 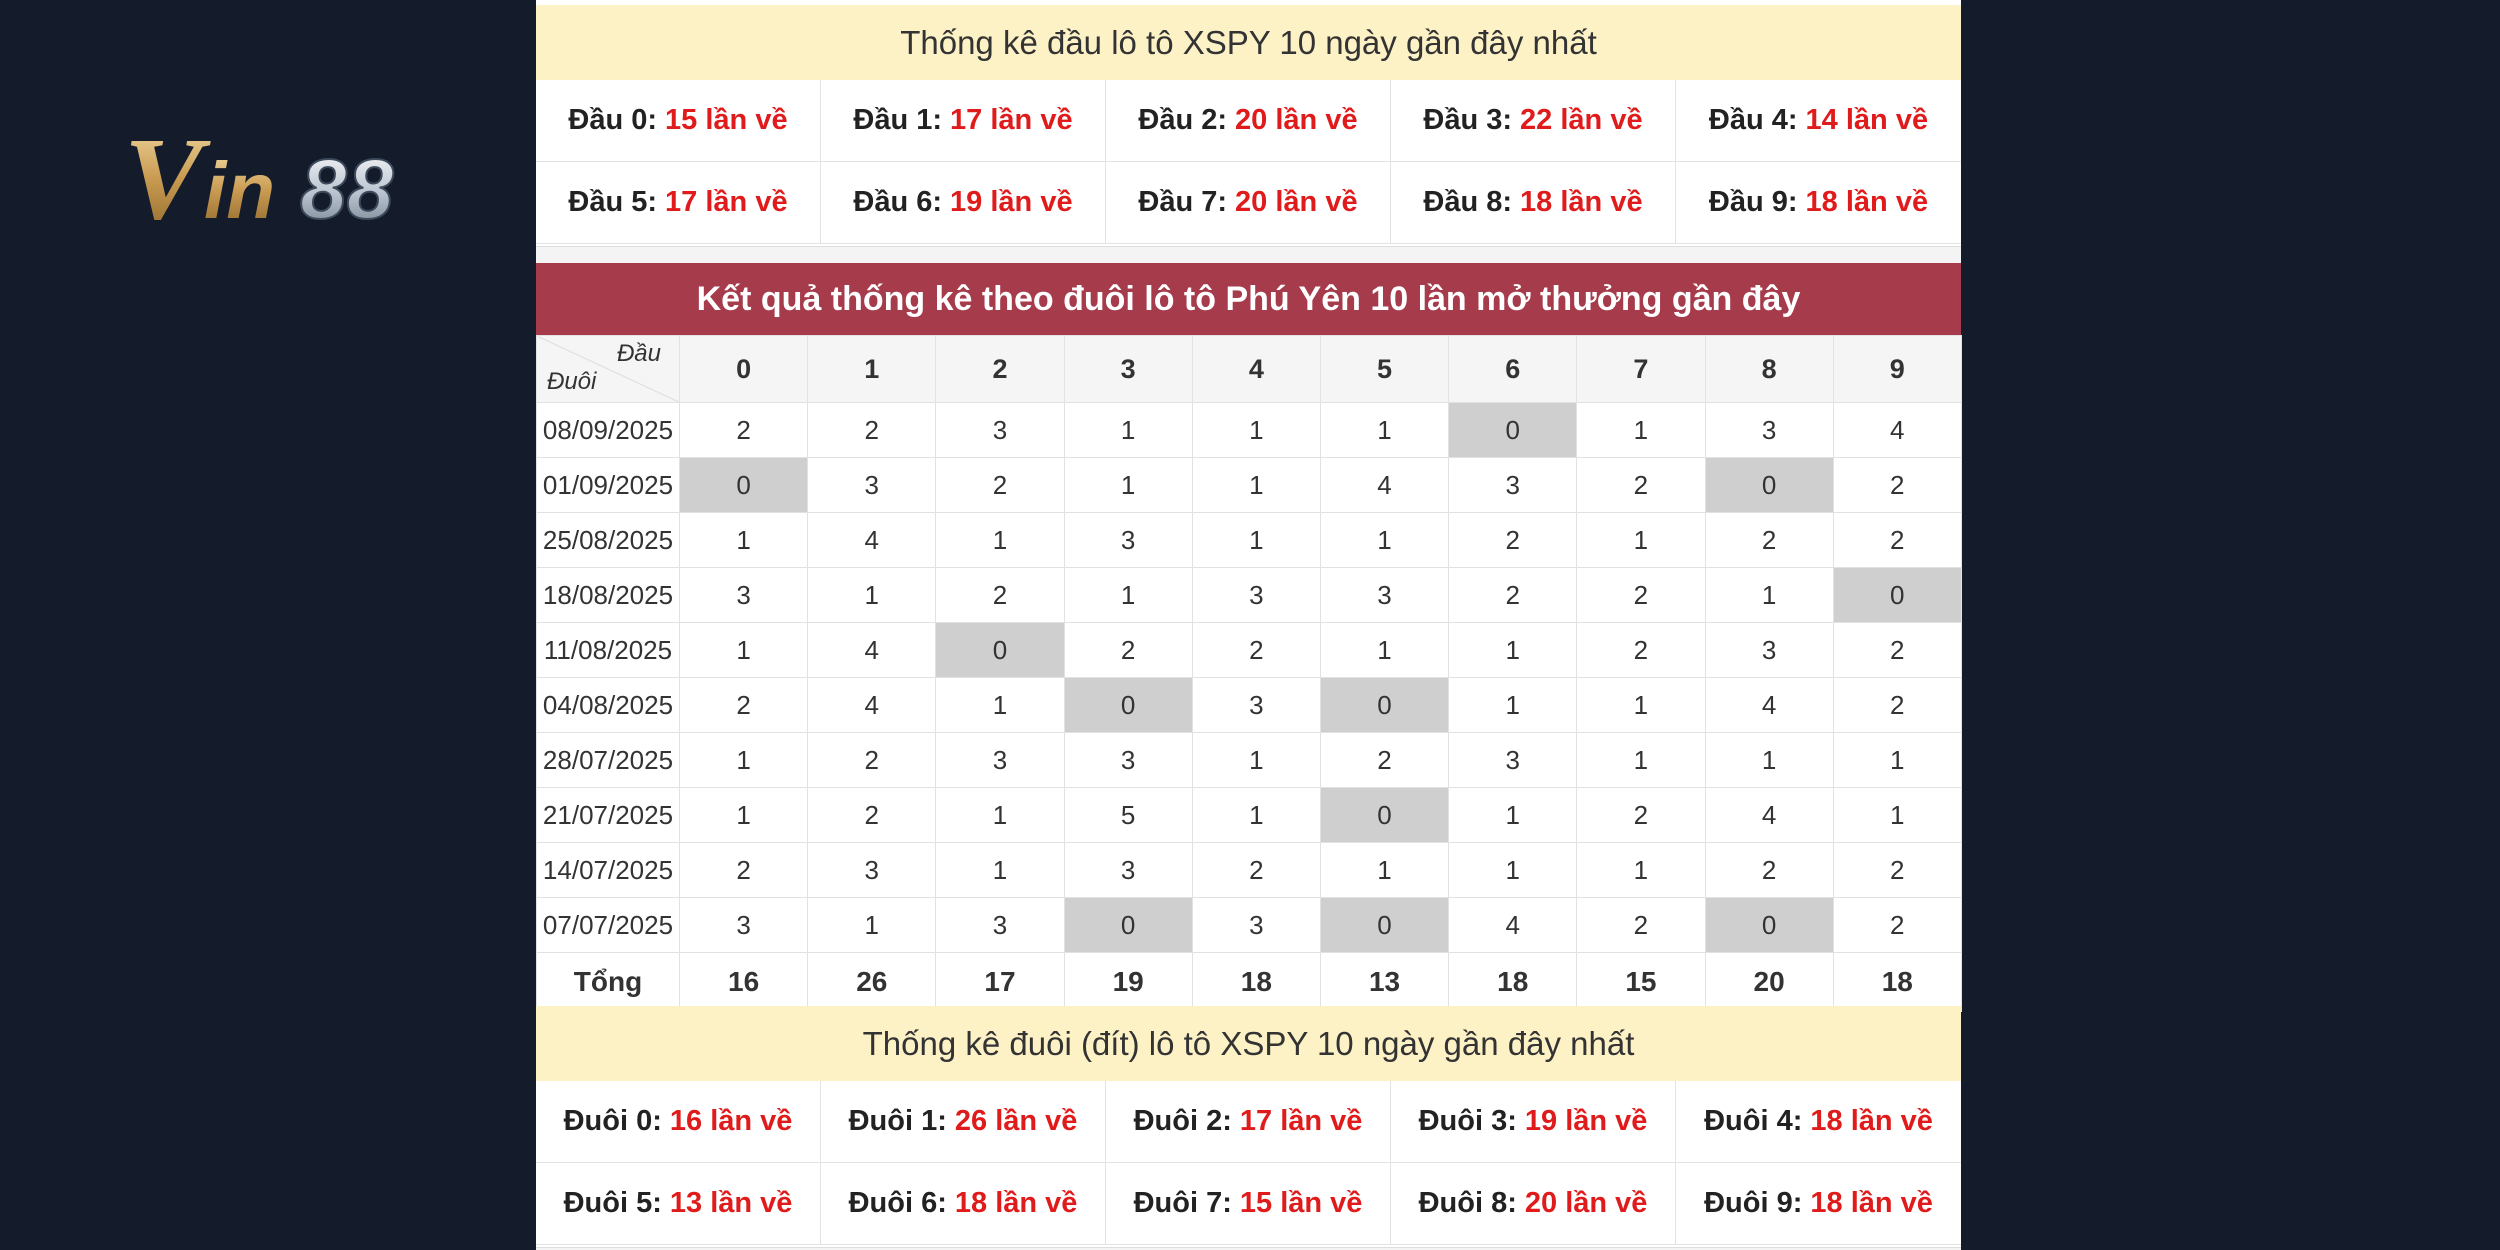 I want to click on stat-value: 20 lần về, so click(x=1296, y=120).